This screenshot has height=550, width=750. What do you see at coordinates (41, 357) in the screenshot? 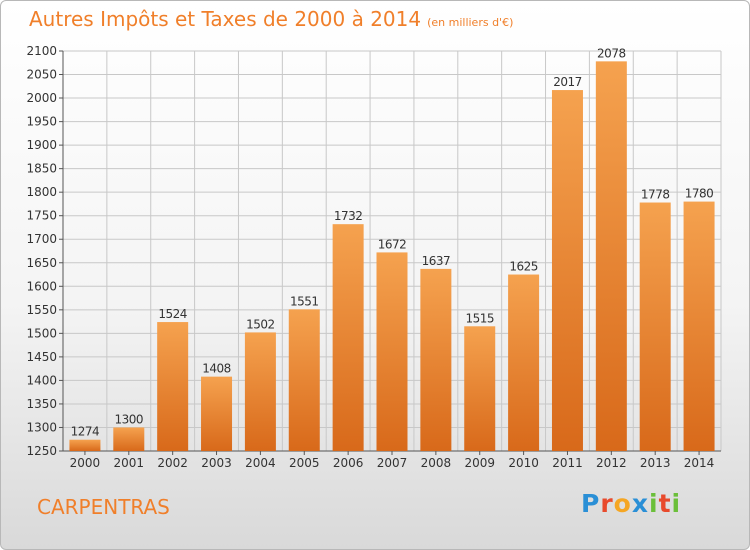
I see `y-tick-label: 1450` at bounding box center [41, 357].